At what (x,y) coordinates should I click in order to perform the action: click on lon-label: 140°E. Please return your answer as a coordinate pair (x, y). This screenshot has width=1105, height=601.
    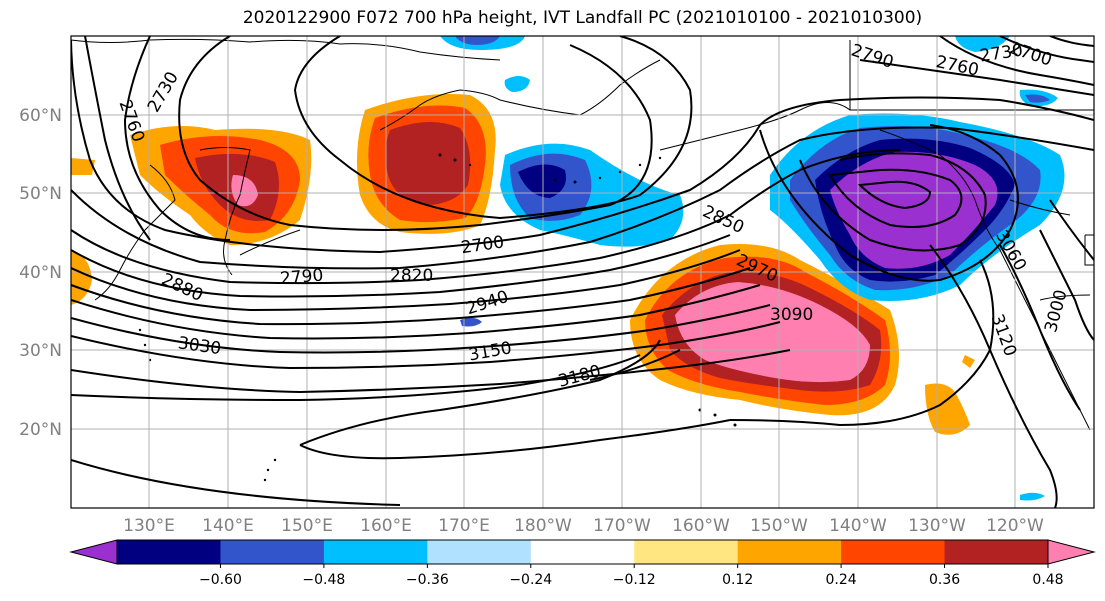
    Looking at the image, I should click on (228, 526).